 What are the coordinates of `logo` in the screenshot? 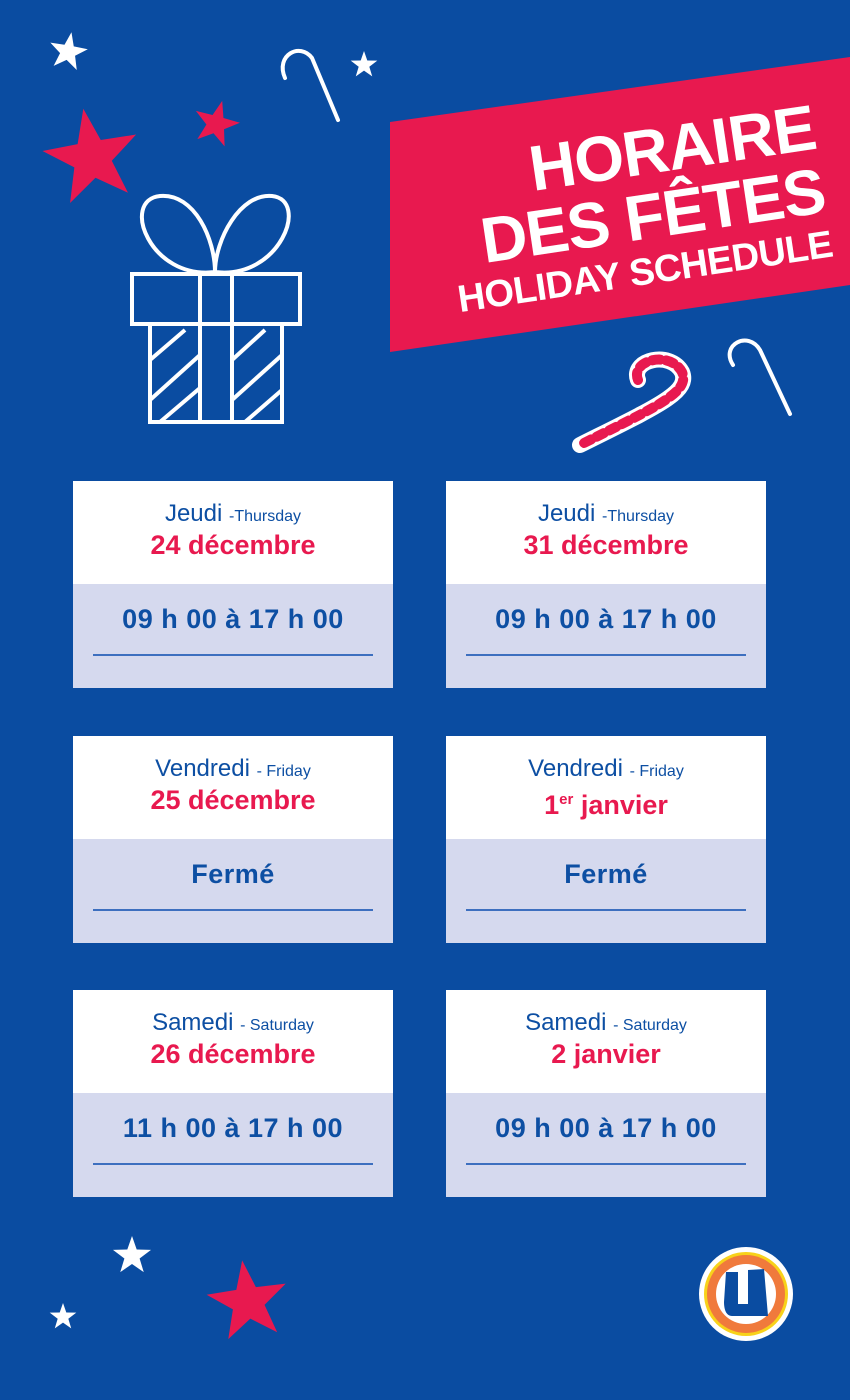 It's located at (746, 1294).